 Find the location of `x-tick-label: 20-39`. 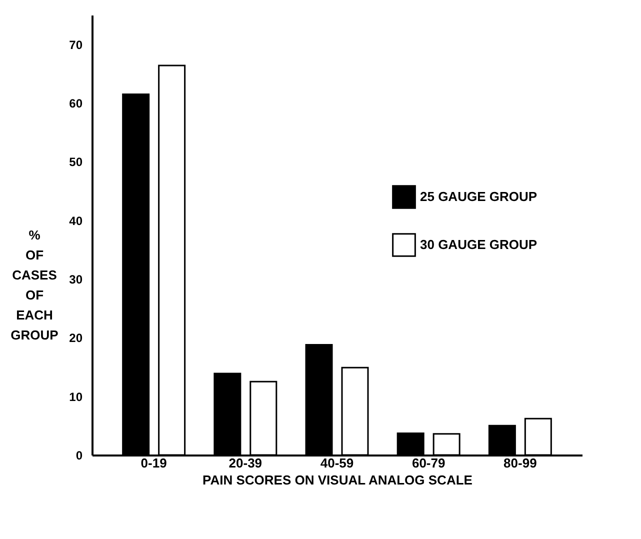

x-tick-label: 20-39 is located at coordinates (245, 463).